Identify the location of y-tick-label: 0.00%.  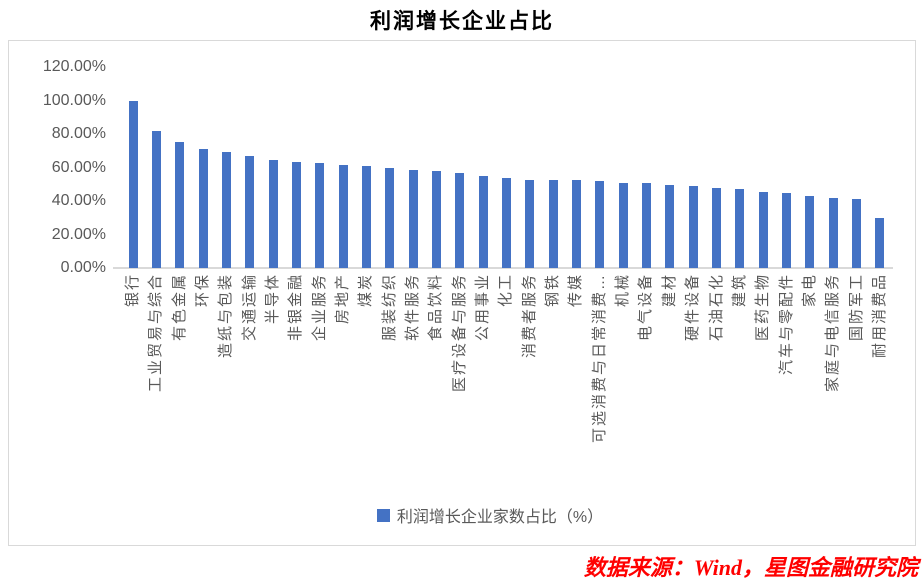
(83, 267).